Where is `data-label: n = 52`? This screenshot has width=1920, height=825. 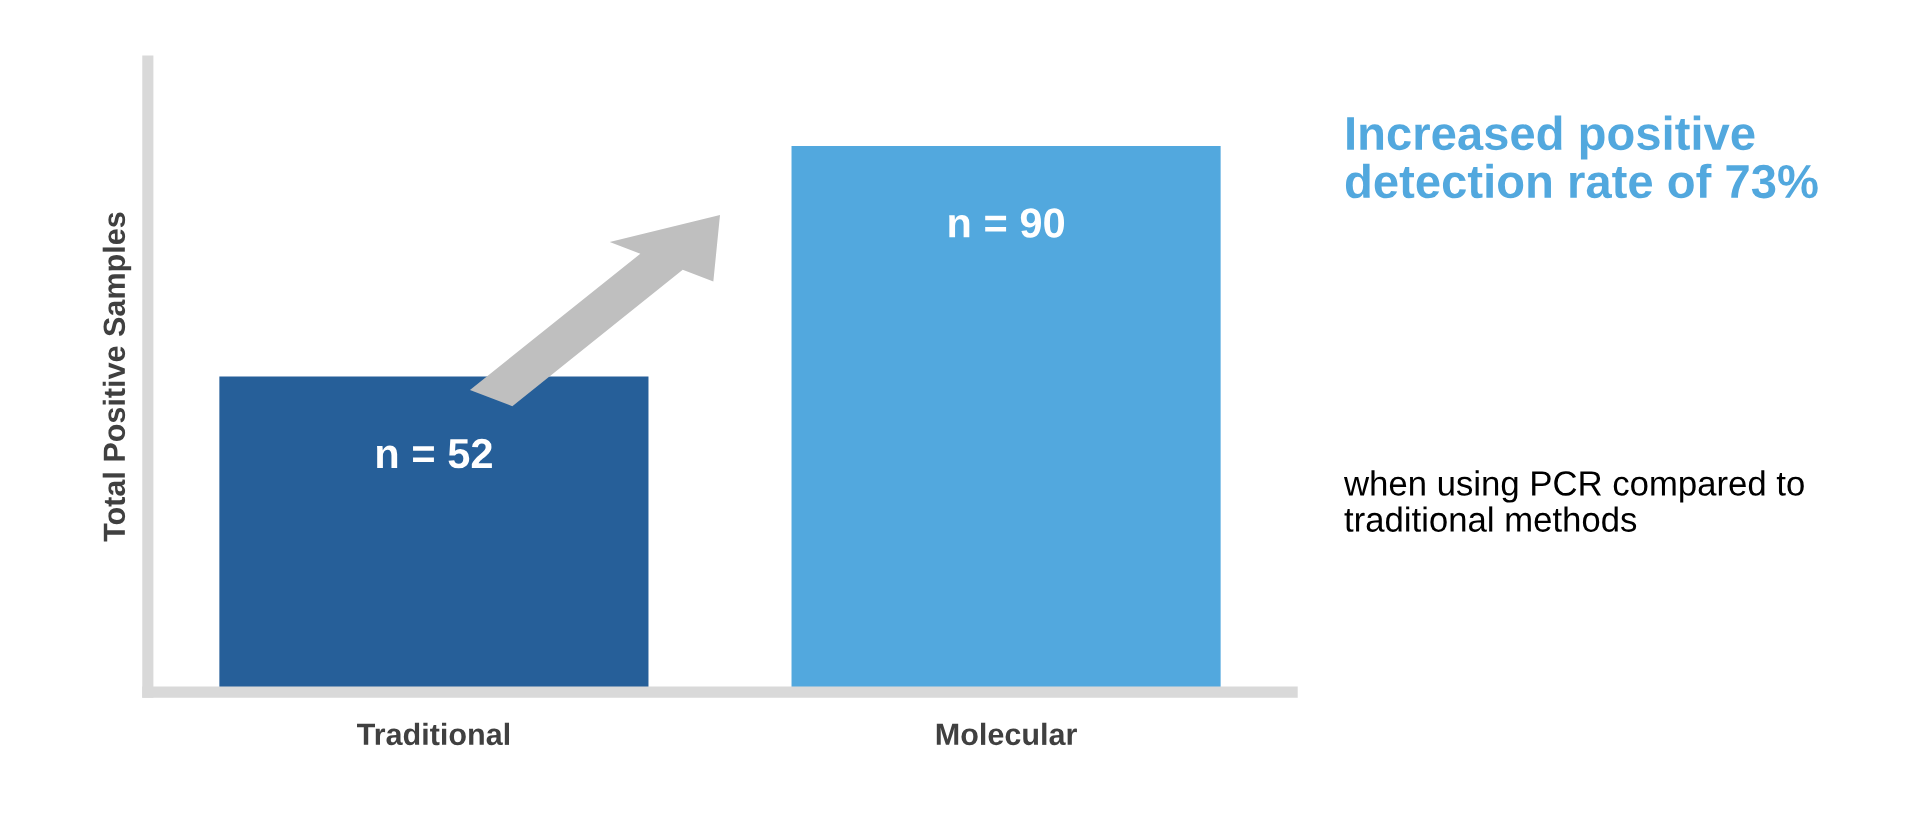
data-label: n = 52 is located at coordinates (434, 453).